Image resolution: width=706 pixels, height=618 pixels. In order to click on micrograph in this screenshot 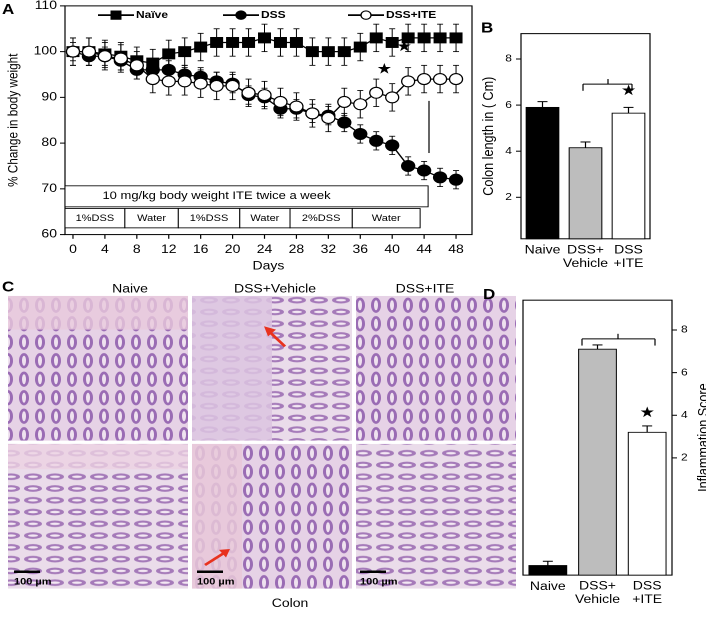, I will do `click(436, 516)`.